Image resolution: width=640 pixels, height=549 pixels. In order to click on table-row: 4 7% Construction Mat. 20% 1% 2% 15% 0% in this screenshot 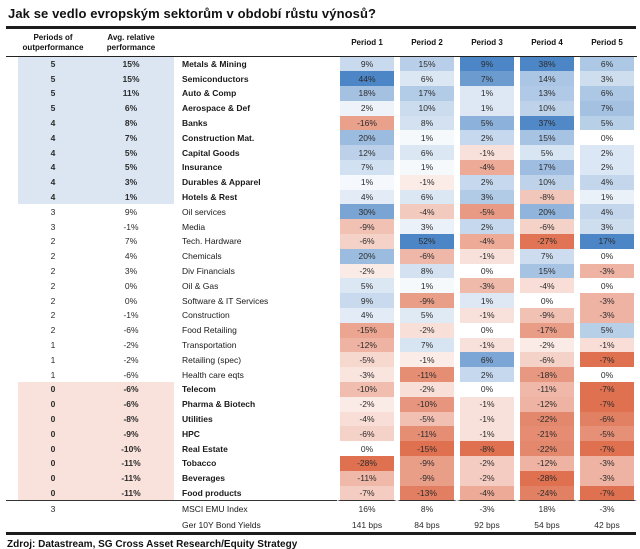, I will do `click(321, 138)`.